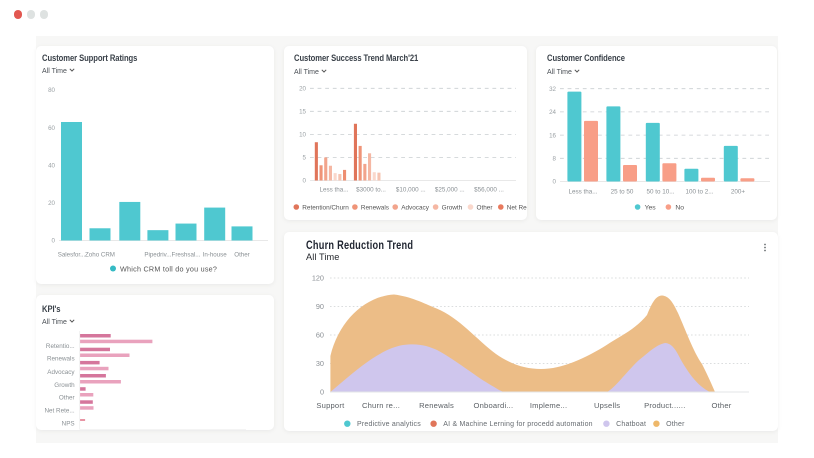 This screenshot has height=458, width=814. I want to click on svg-text: 40, so click(51, 166).